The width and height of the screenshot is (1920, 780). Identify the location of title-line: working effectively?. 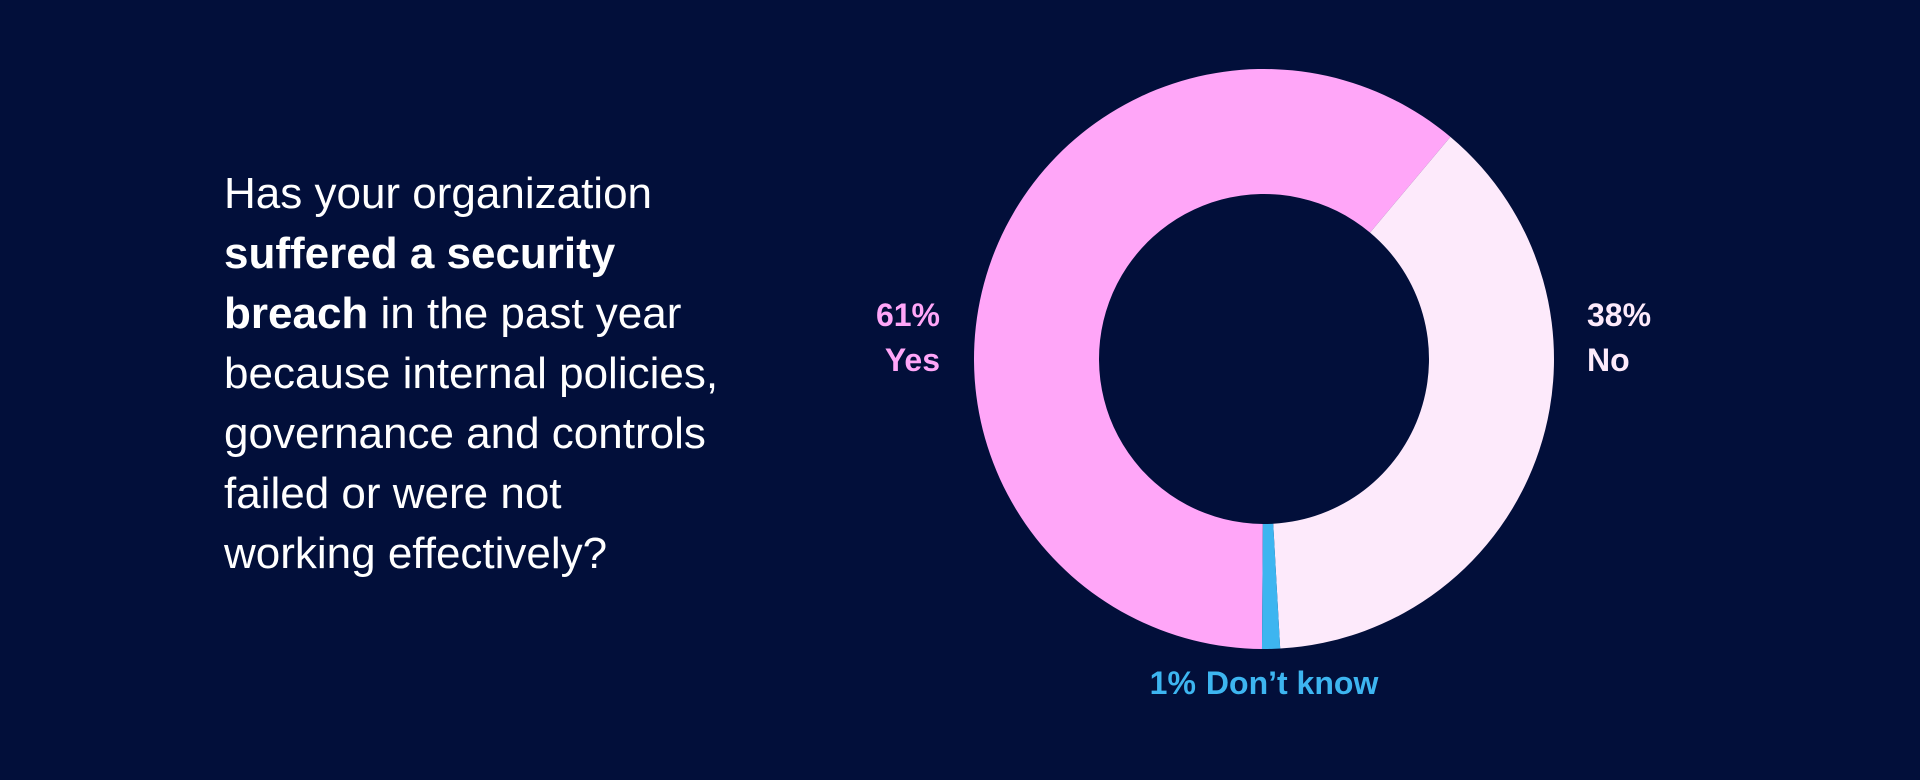
(415, 553).